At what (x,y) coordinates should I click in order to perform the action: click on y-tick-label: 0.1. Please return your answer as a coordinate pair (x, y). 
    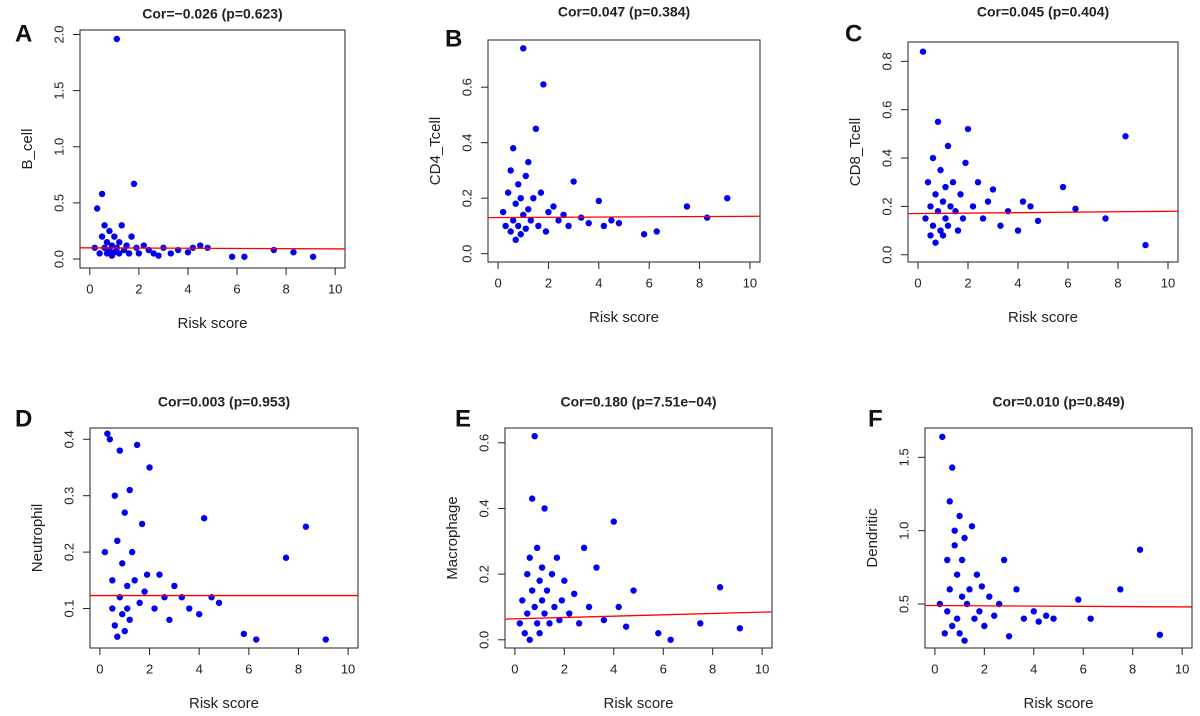
    Looking at the image, I should click on (68, 608).